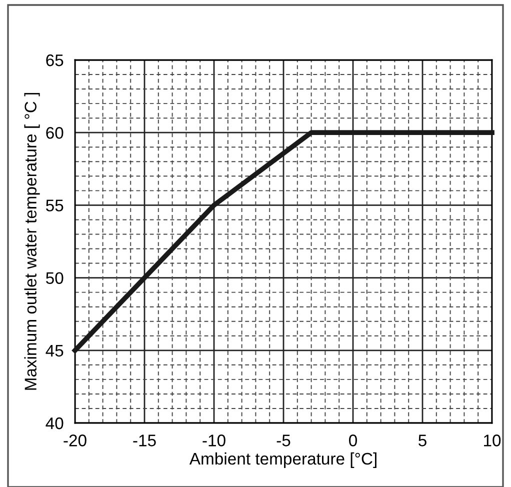 The height and width of the screenshot is (487, 511). I want to click on x-tick-label: -5, so click(283, 440).